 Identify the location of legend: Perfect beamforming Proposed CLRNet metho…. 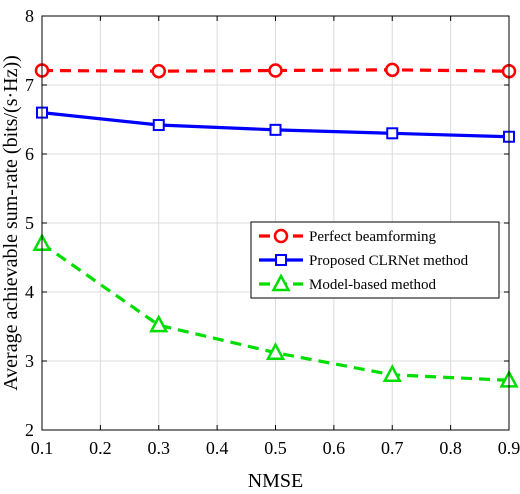
(375, 260).